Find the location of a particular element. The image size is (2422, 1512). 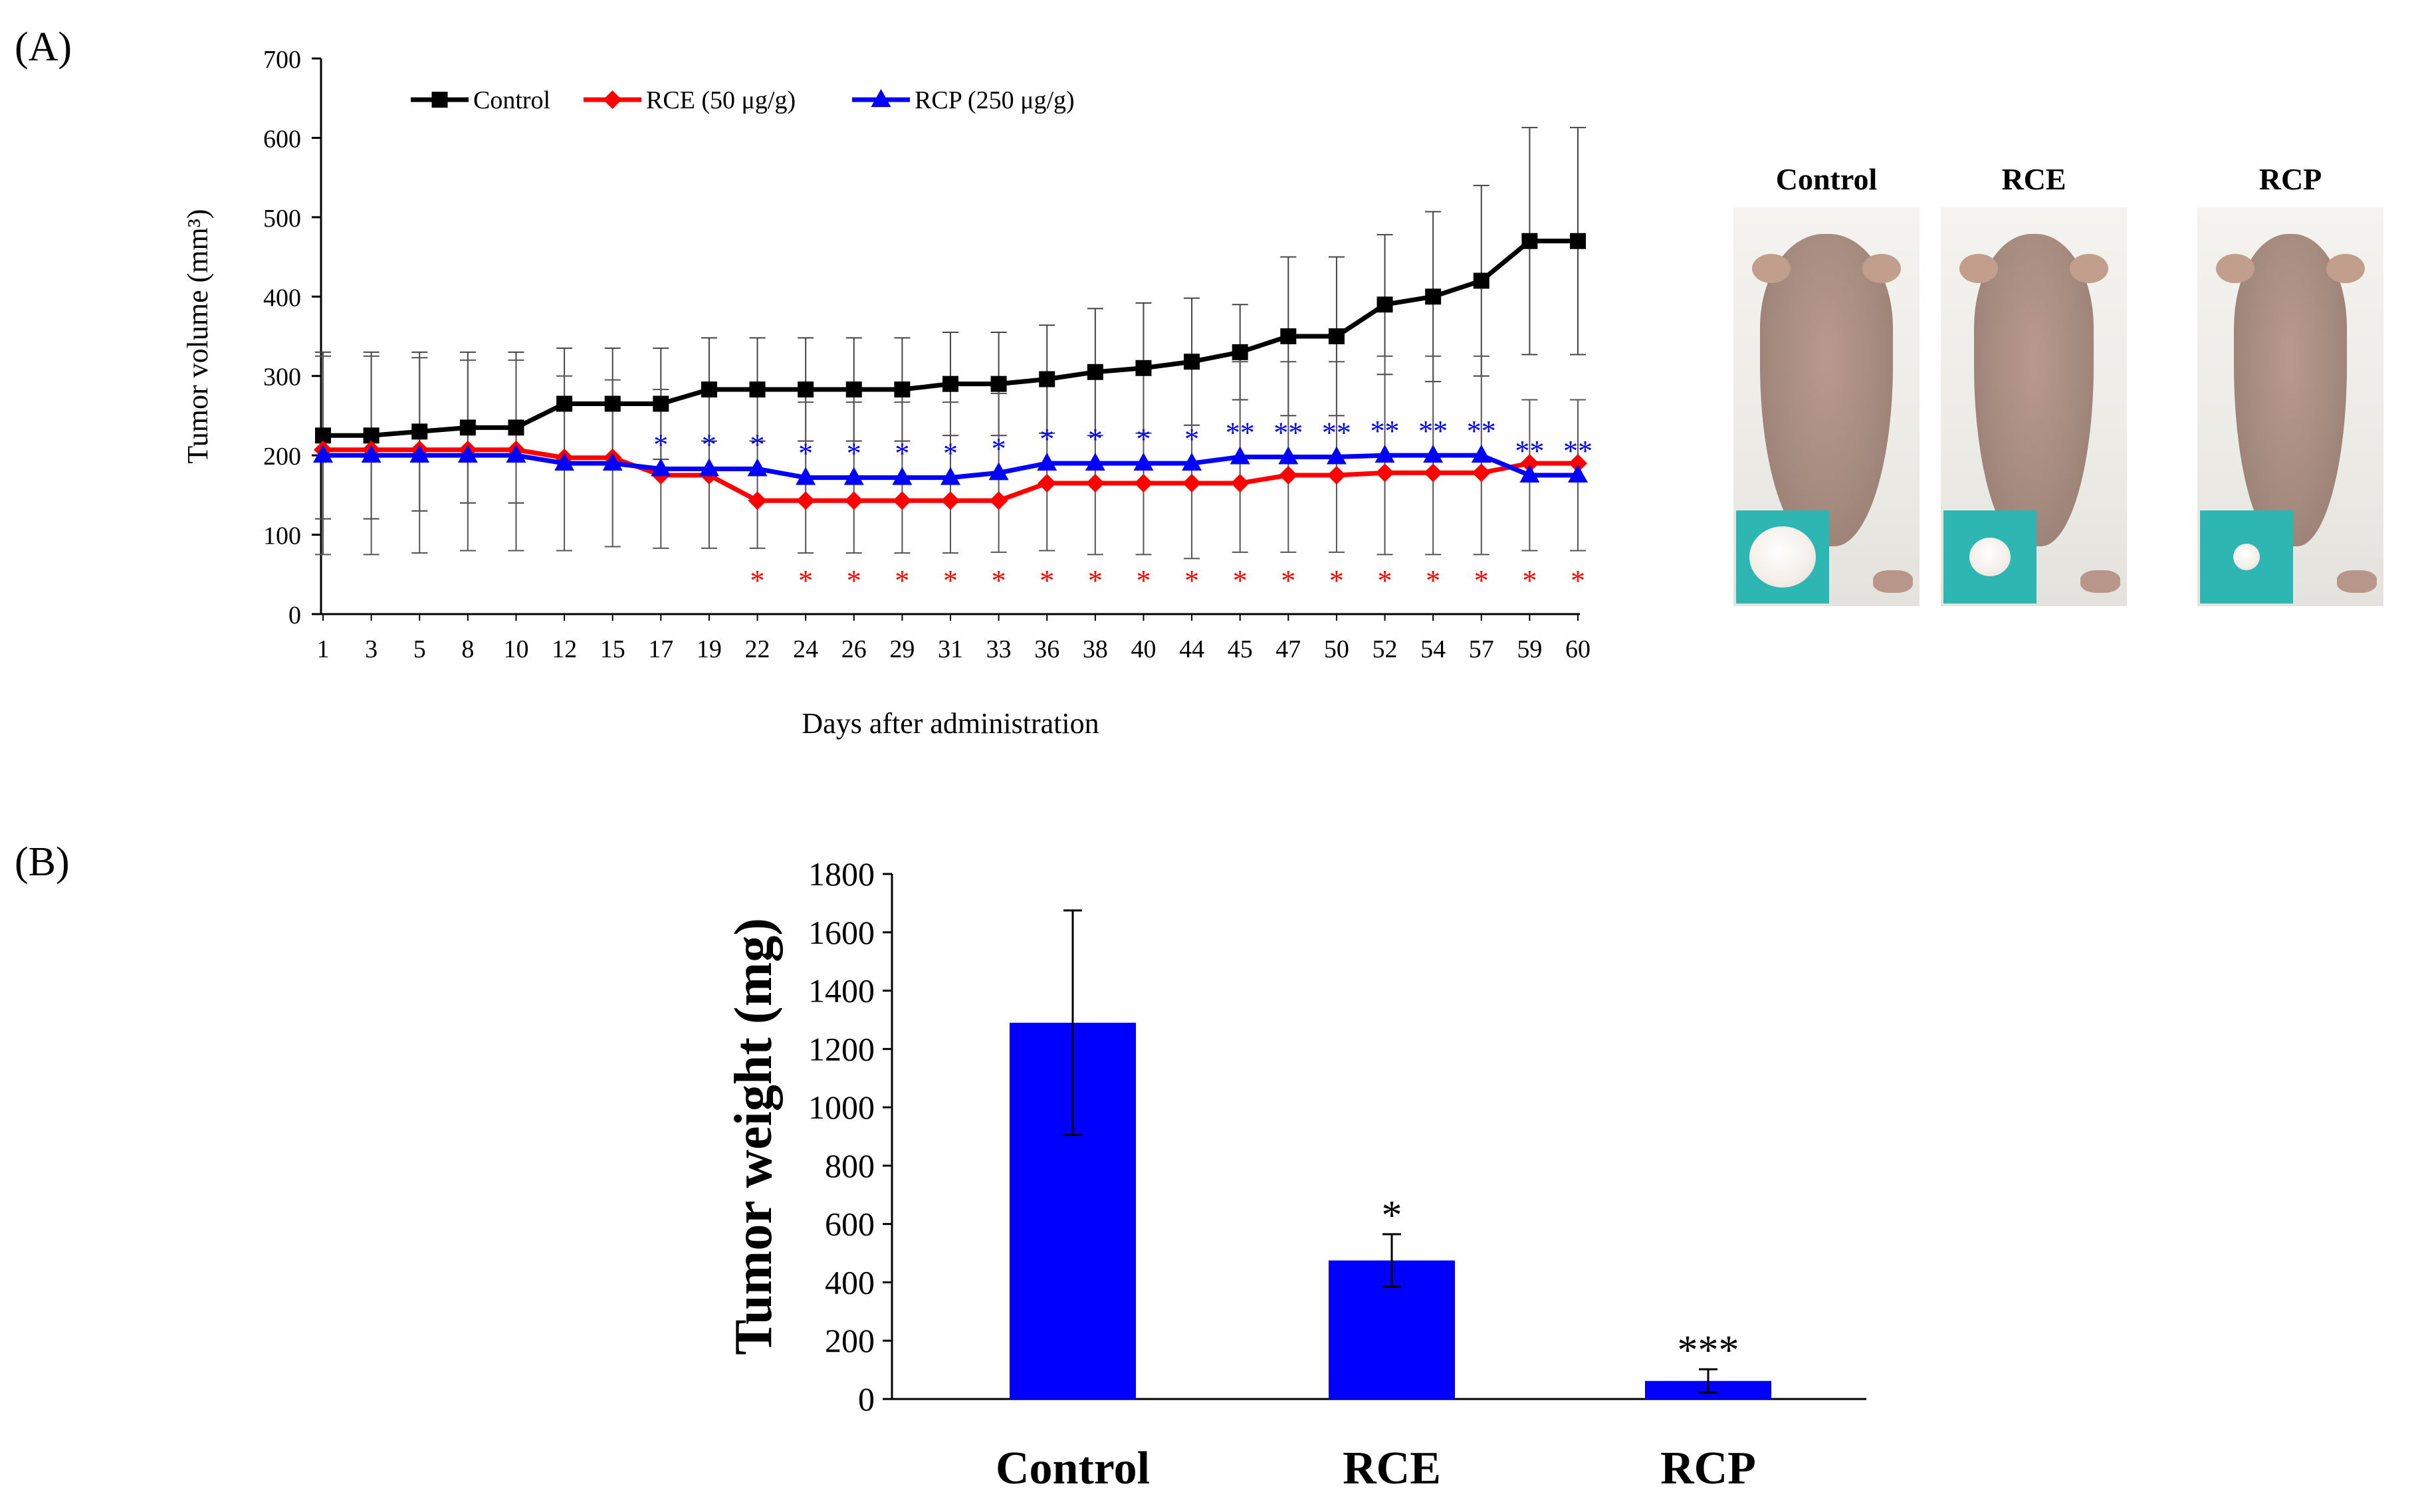

x-tick-label: 17 is located at coordinates (660, 649).